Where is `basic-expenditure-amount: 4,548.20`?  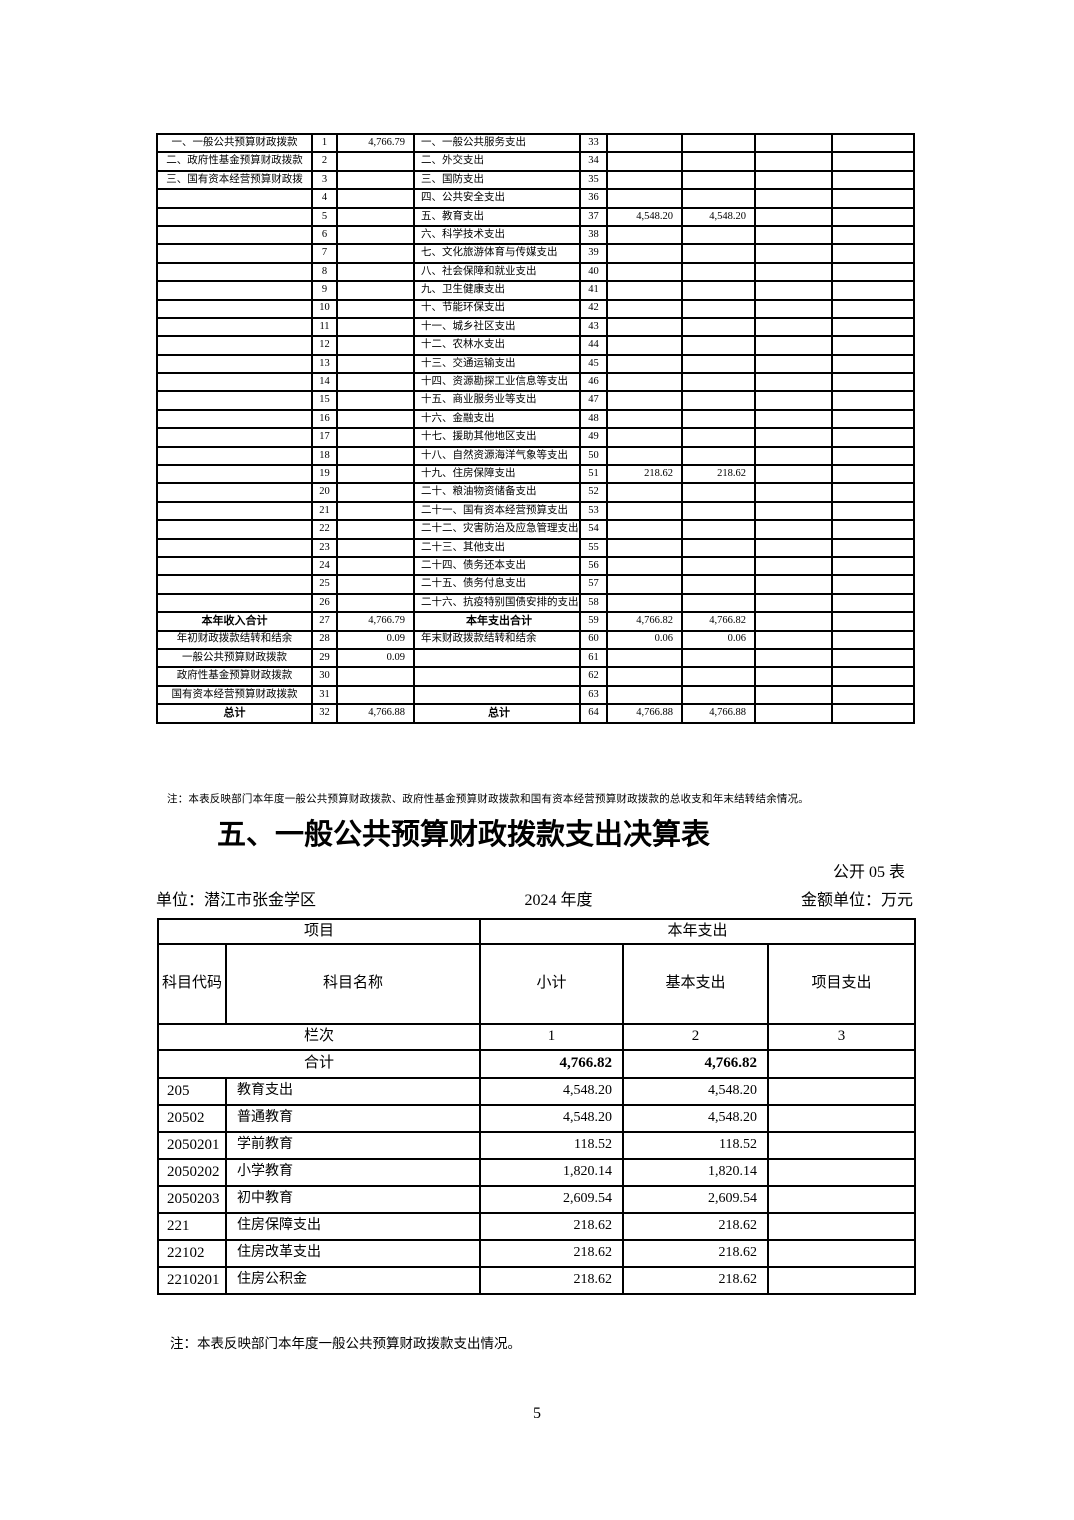 basic-expenditure-amount: 4,548.20 is located at coordinates (696, 1091).